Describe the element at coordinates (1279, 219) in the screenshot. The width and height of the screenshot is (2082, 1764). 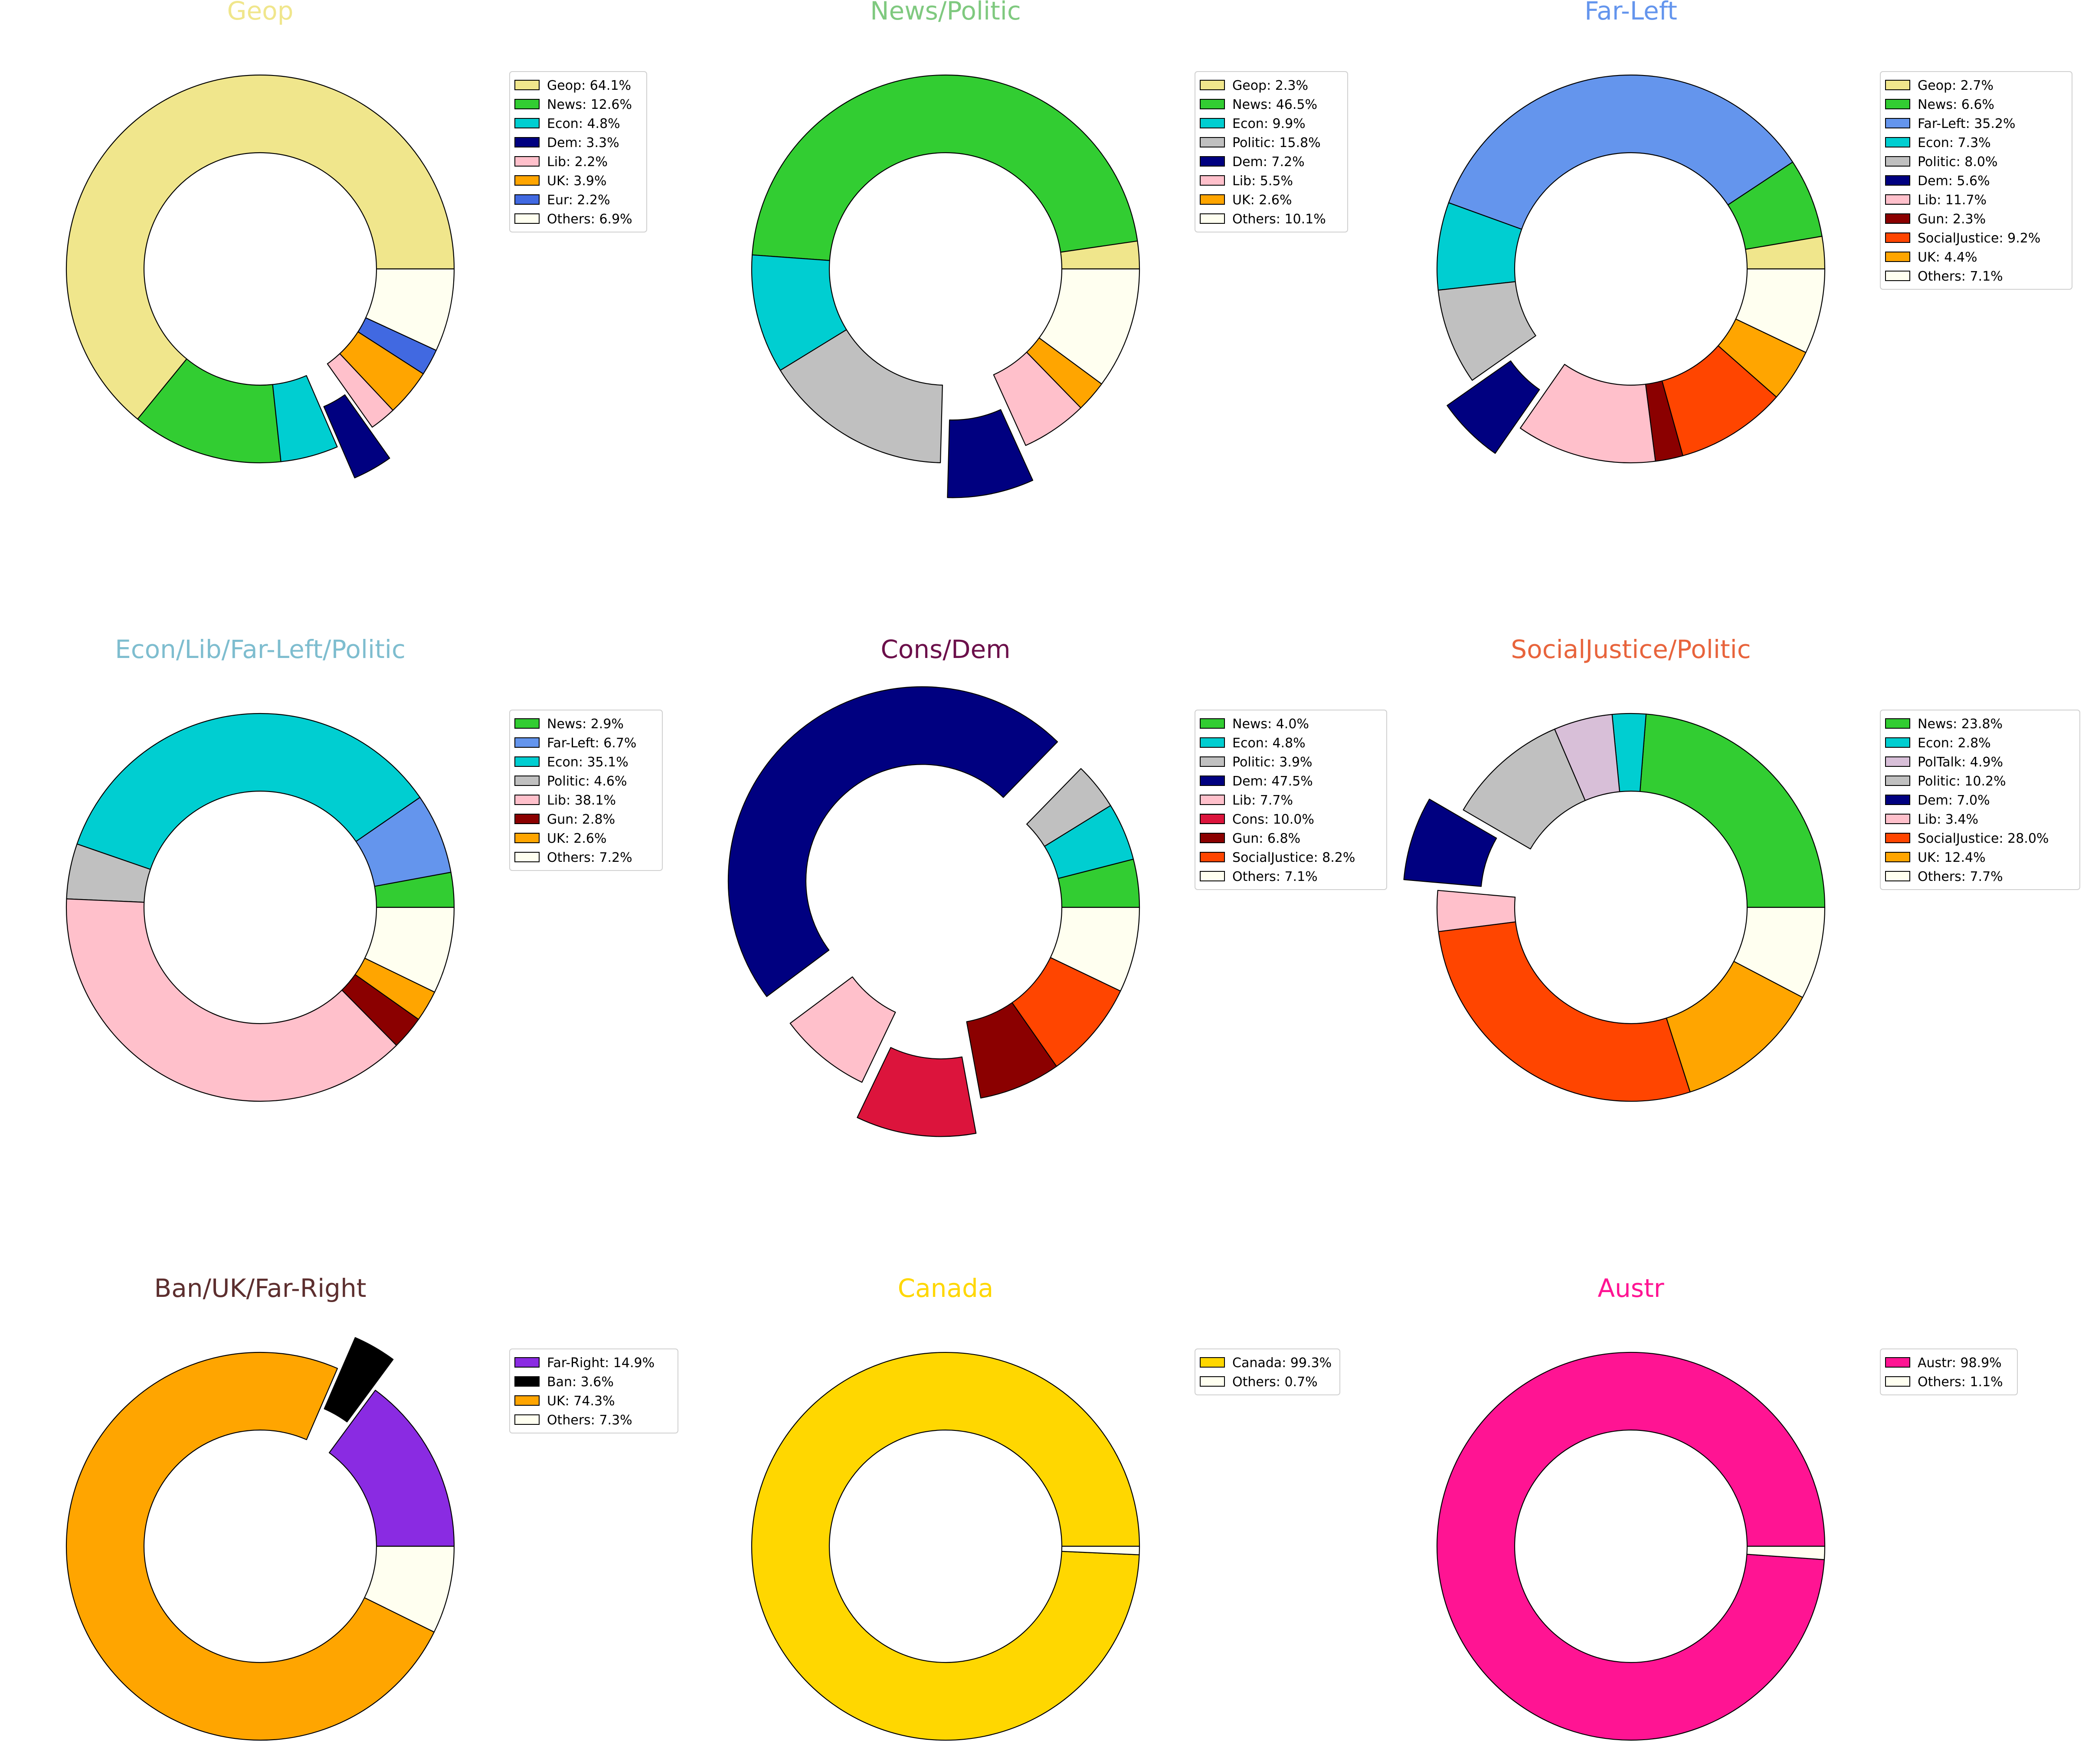
I see `legend-label-others: Others: 10.1%` at that location.